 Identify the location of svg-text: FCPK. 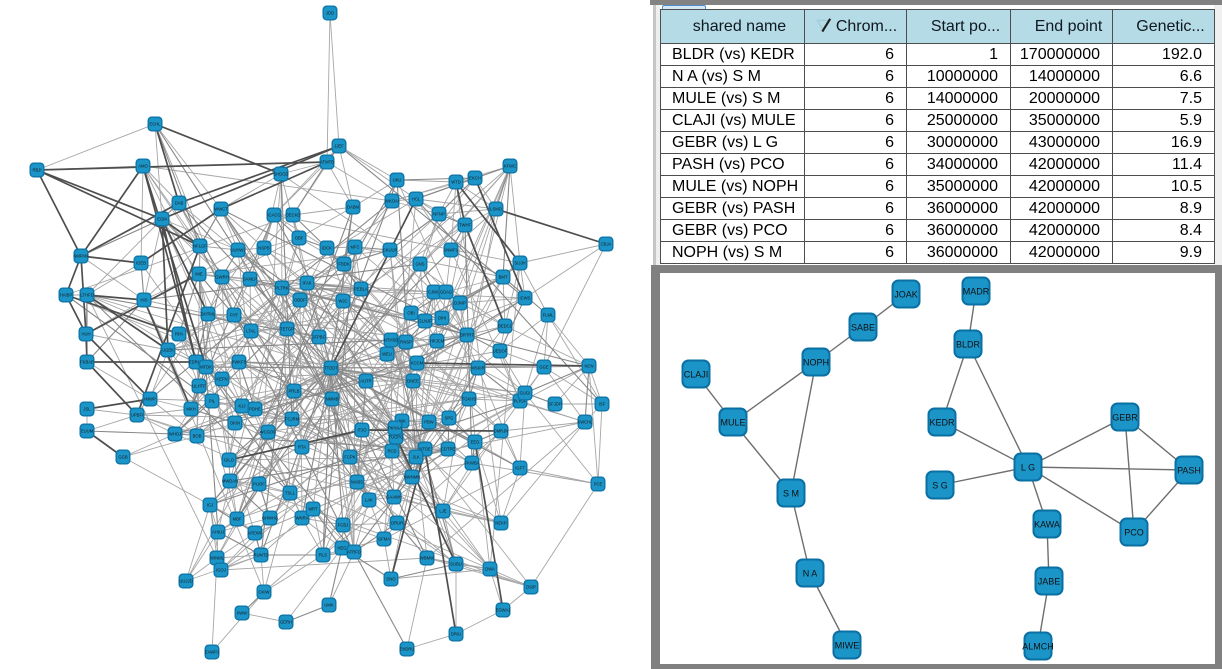
(349, 457).